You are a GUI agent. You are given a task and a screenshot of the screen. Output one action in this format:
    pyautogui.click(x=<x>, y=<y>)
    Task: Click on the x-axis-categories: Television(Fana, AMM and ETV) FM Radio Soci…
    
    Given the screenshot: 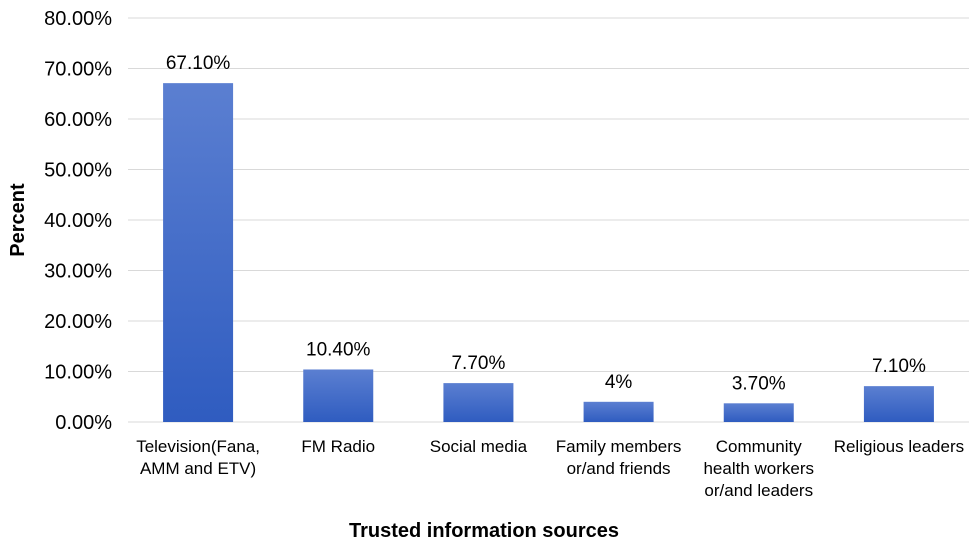 What is the action you would take?
    pyautogui.click(x=550, y=468)
    